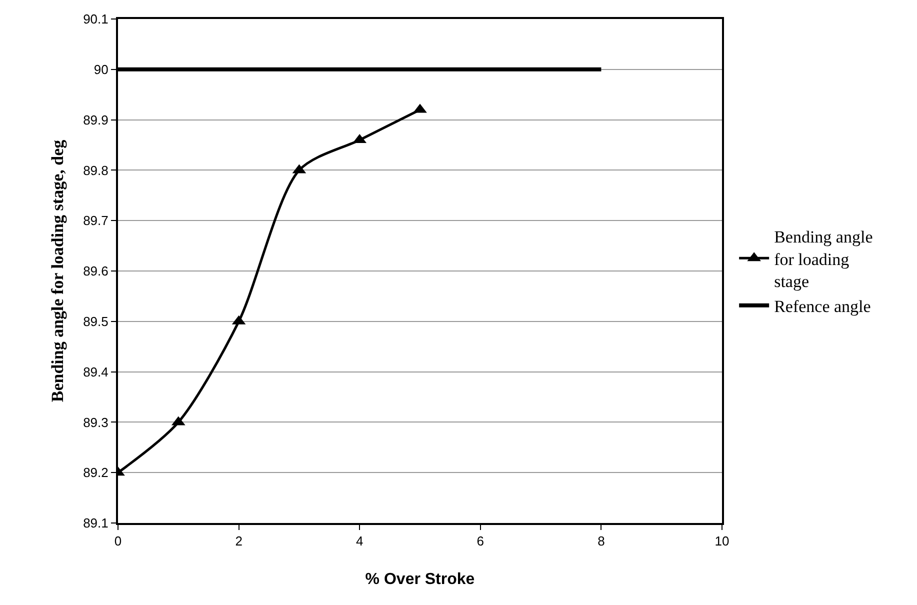  What do you see at coordinates (360, 541) in the screenshot?
I see `x-tick-label: 4` at bounding box center [360, 541].